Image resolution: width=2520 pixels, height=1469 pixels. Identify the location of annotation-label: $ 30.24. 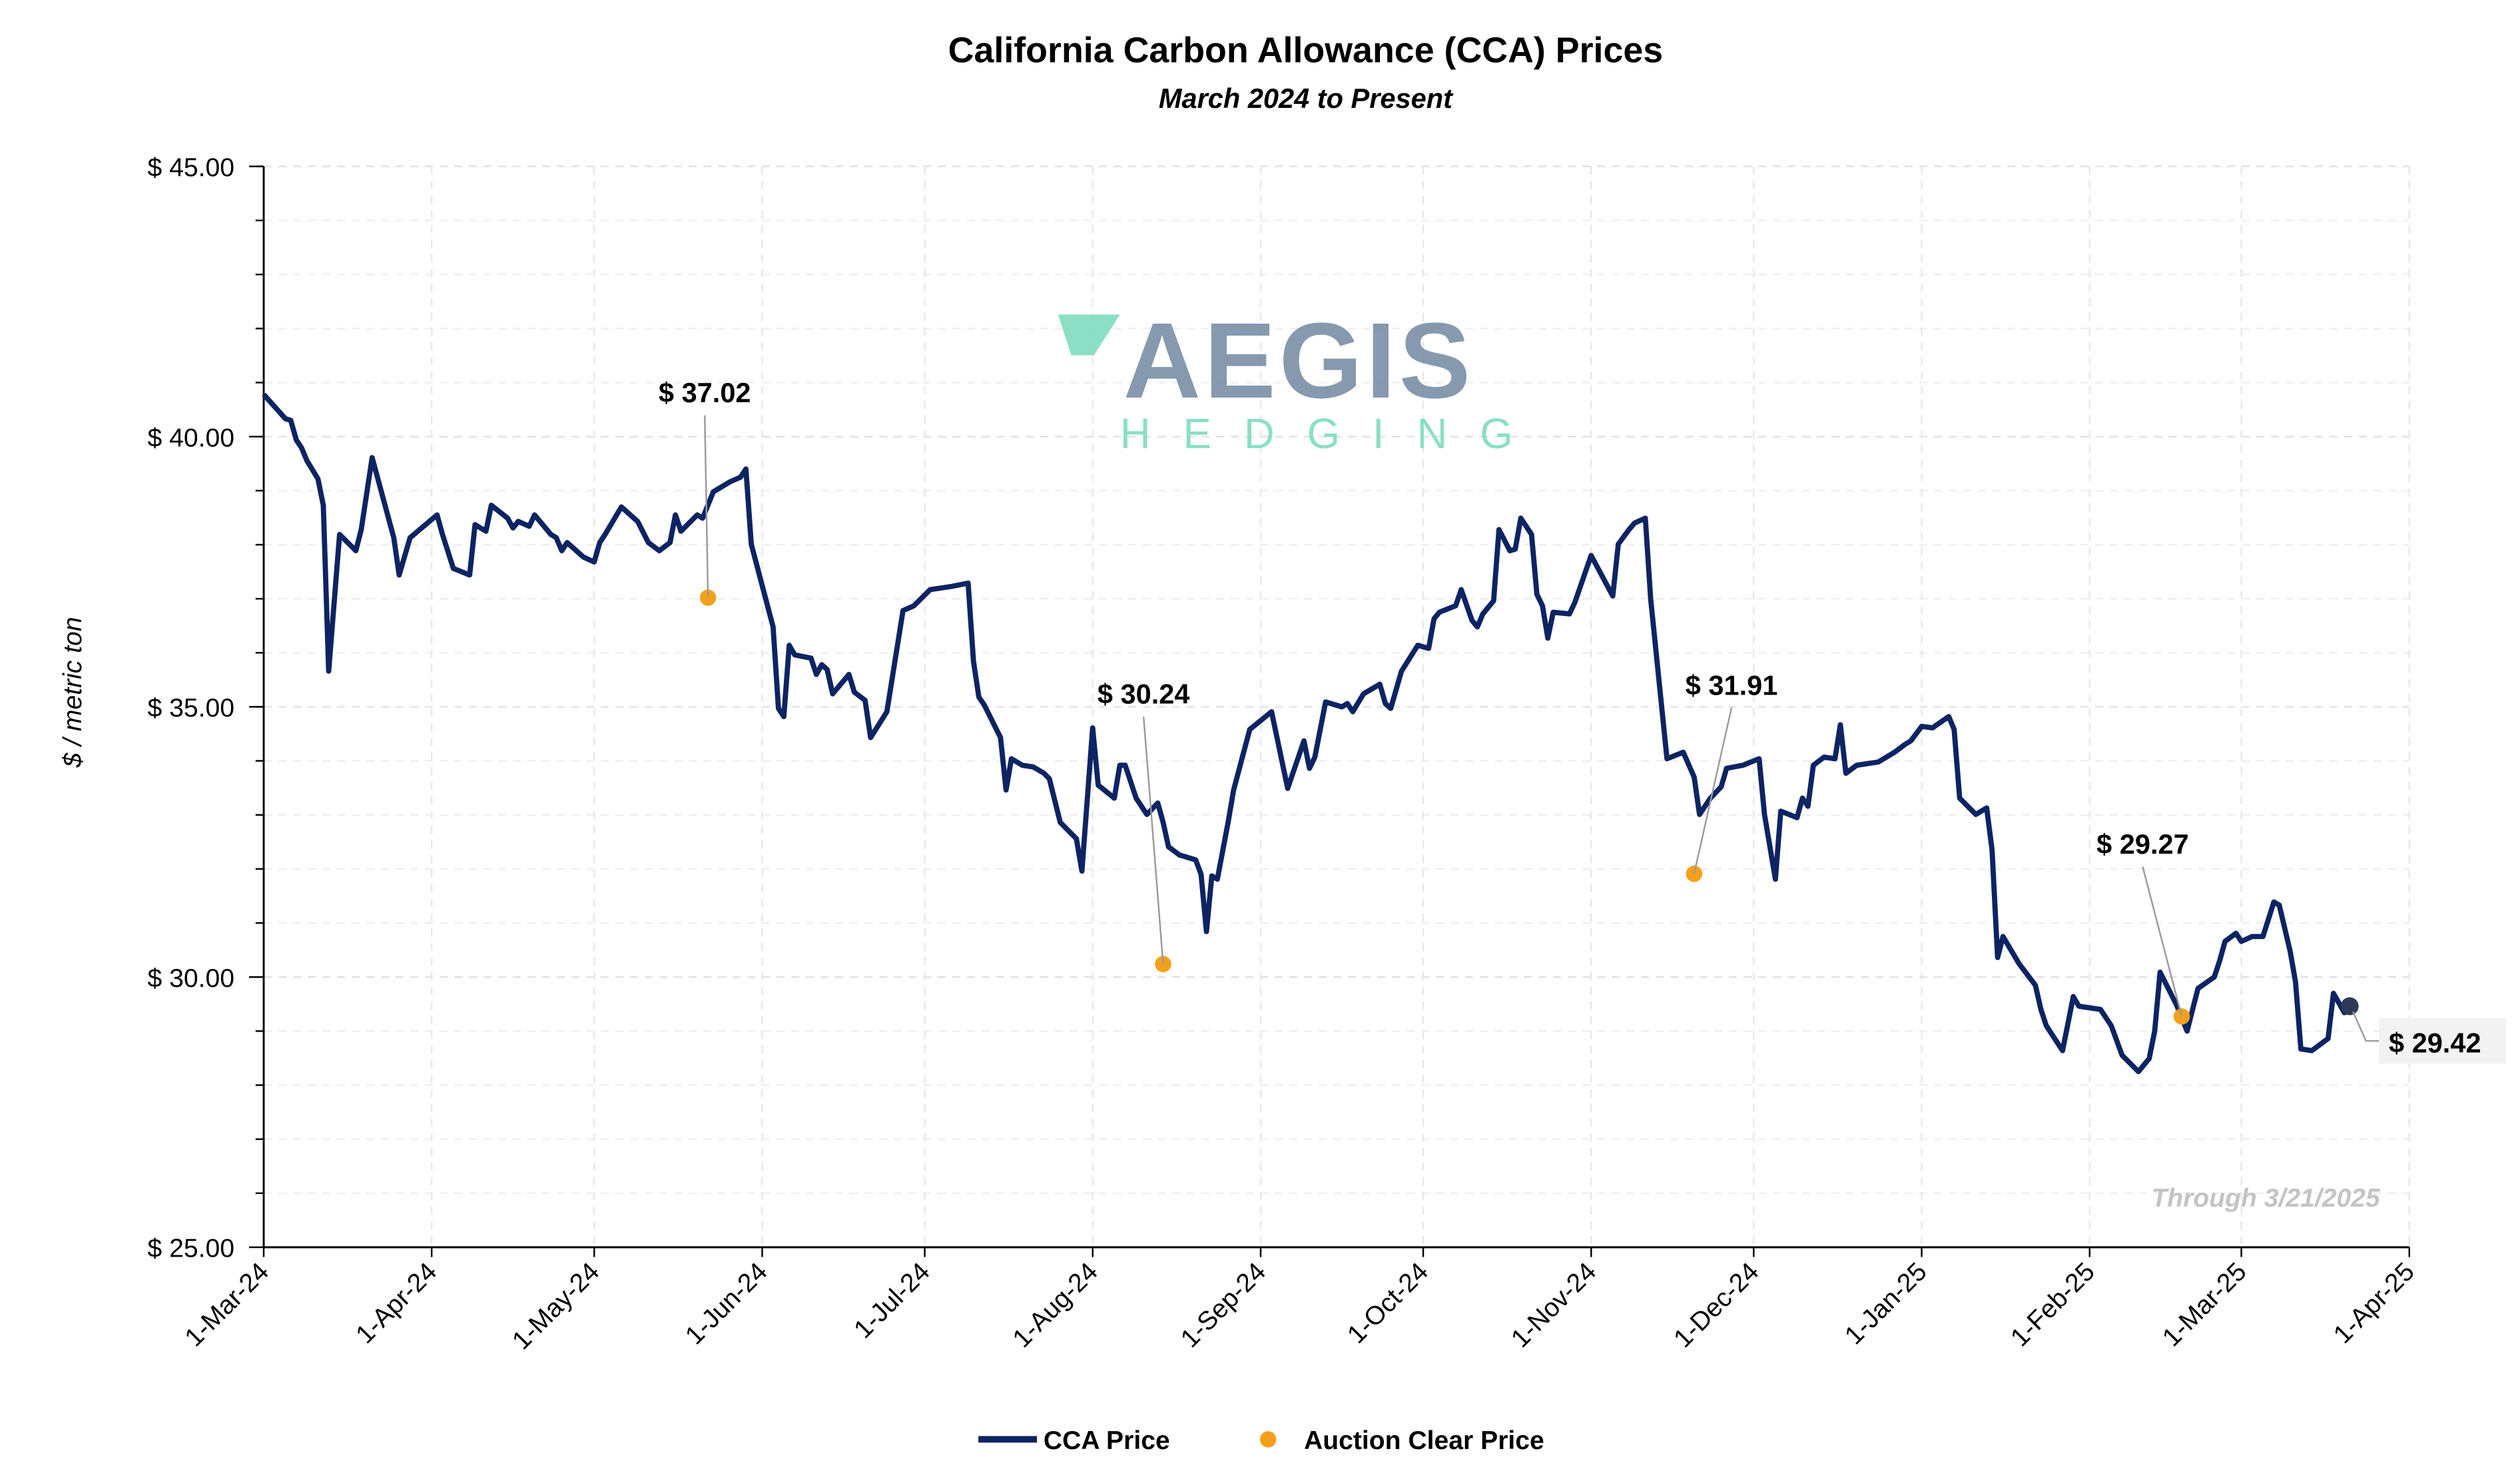
(1144, 694).